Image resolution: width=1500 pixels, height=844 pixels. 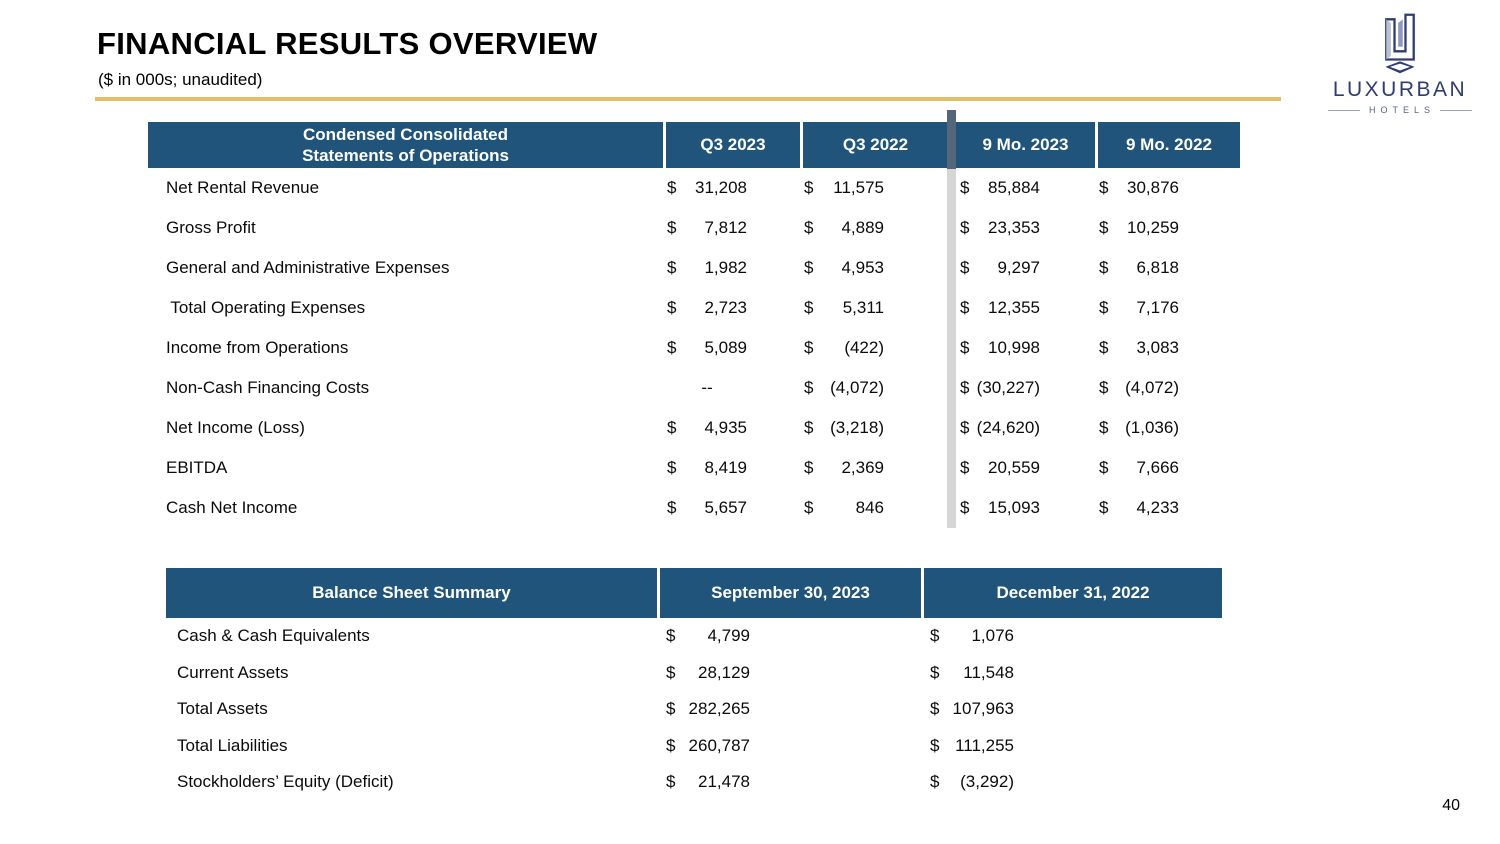 What do you see at coordinates (731, 428) in the screenshot?
I see `amount-cell: $4,935` at bounding box center [731, 428].